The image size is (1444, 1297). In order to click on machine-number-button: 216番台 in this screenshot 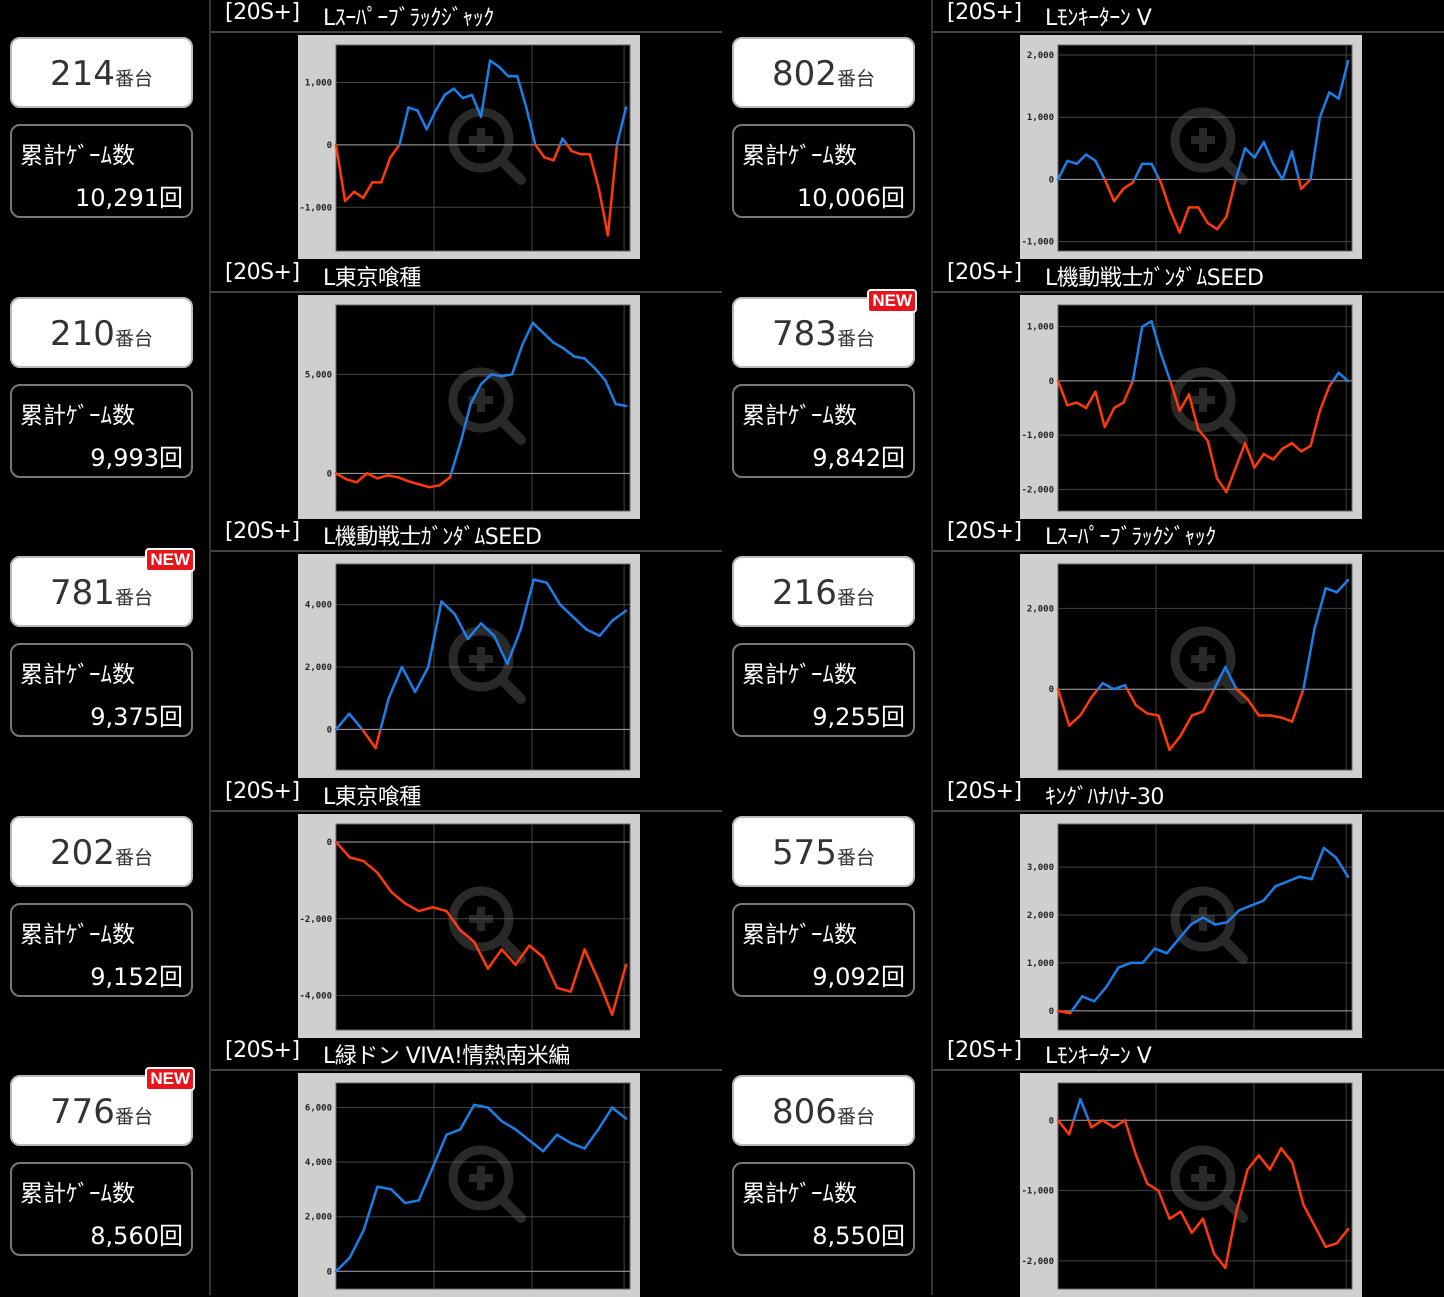, I will do `click(823, 591)`.